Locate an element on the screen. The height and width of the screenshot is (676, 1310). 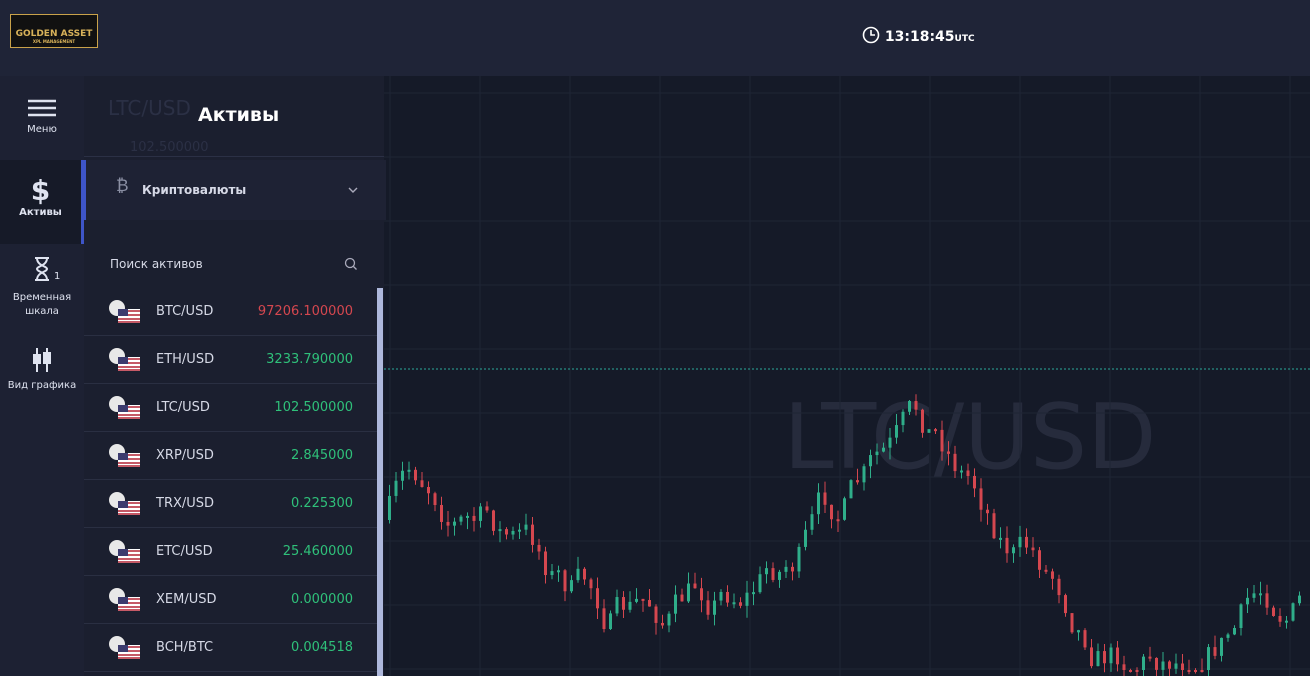
scrollbar is located at coordinates (380, 482).